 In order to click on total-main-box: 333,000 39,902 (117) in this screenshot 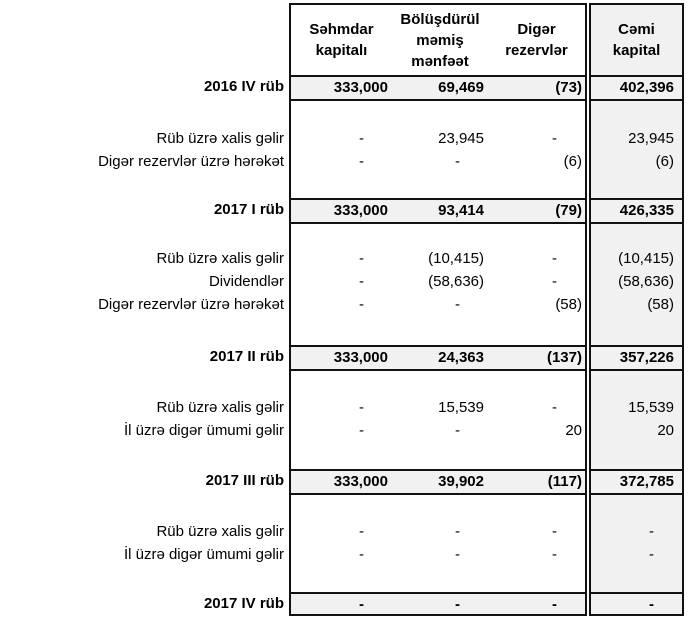, I will do `click(438, 481)`.